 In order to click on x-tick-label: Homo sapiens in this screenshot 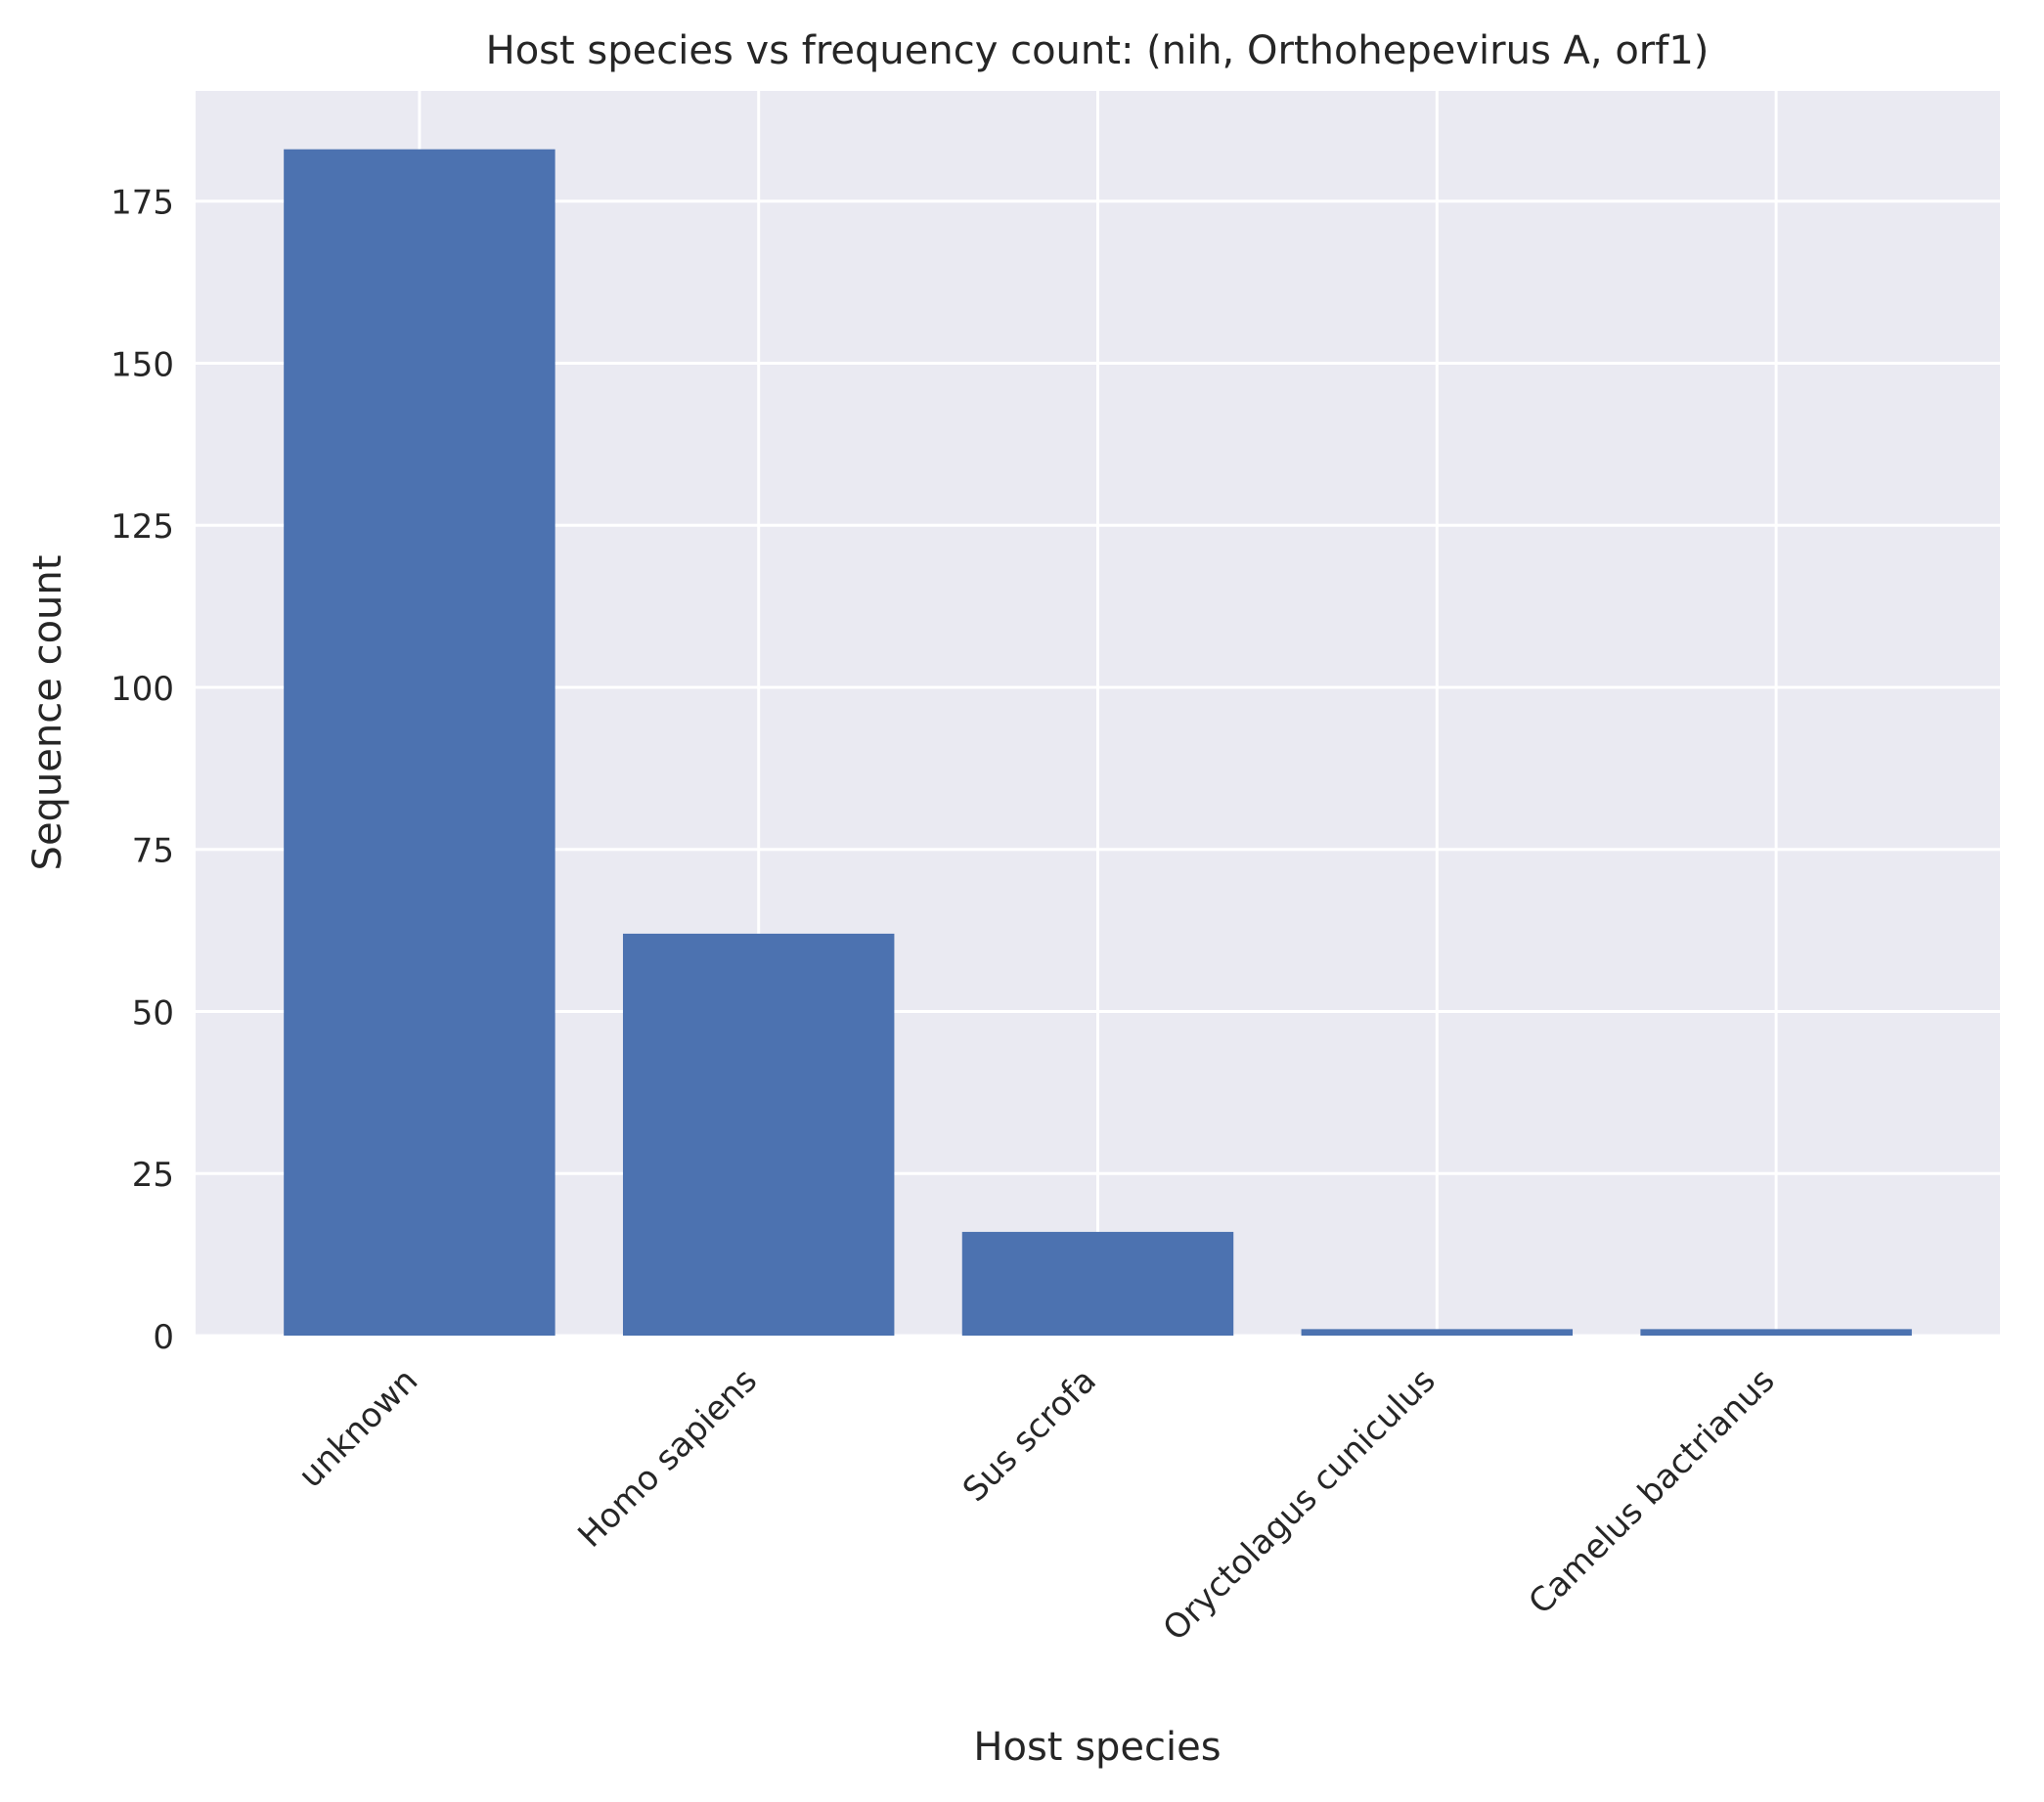, I will do `click(667, 1459)`.